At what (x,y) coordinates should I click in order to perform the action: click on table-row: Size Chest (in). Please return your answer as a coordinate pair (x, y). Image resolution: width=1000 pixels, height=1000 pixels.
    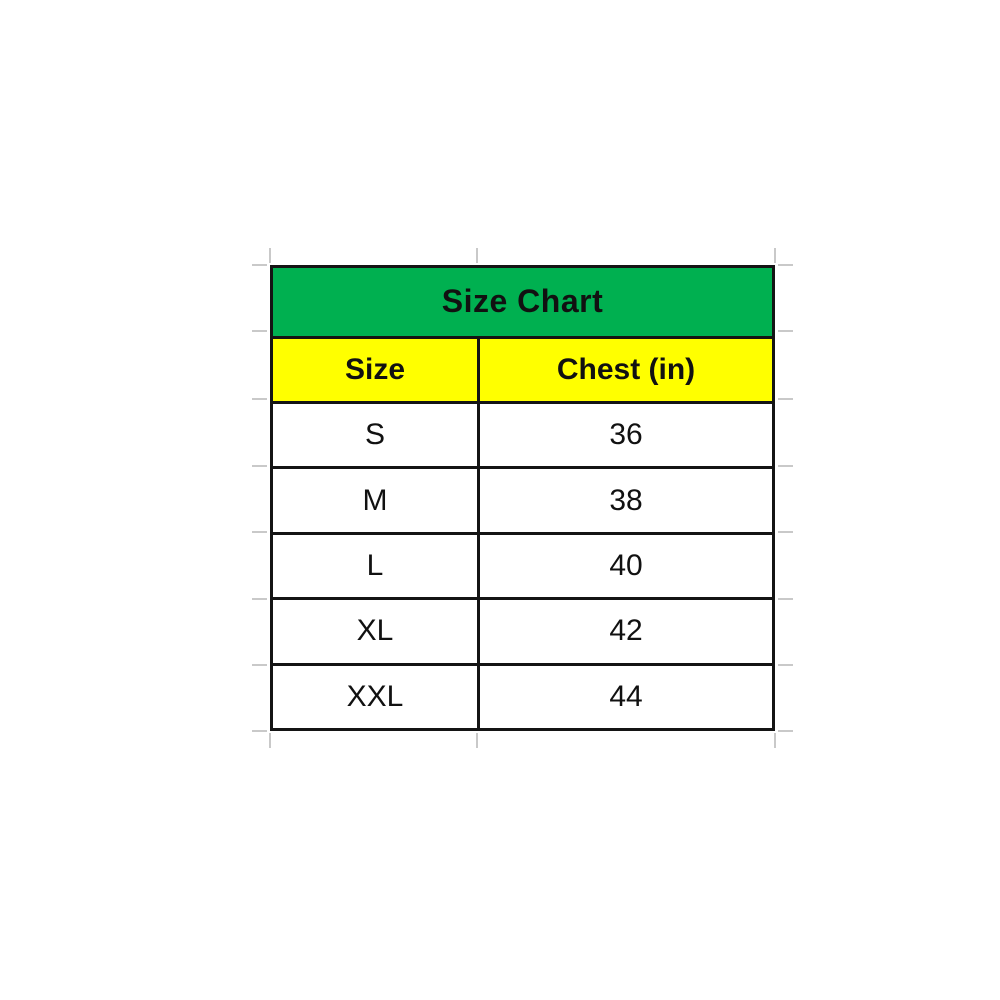
    Looking at the image, I should click on (522, 370).